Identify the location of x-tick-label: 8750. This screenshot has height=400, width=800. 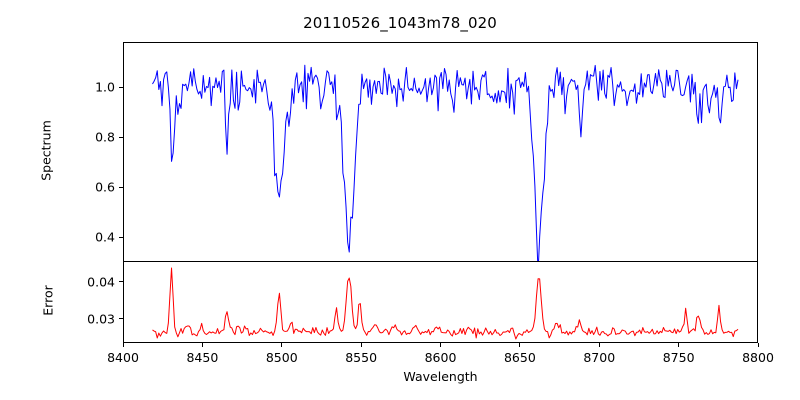
(678, 357).